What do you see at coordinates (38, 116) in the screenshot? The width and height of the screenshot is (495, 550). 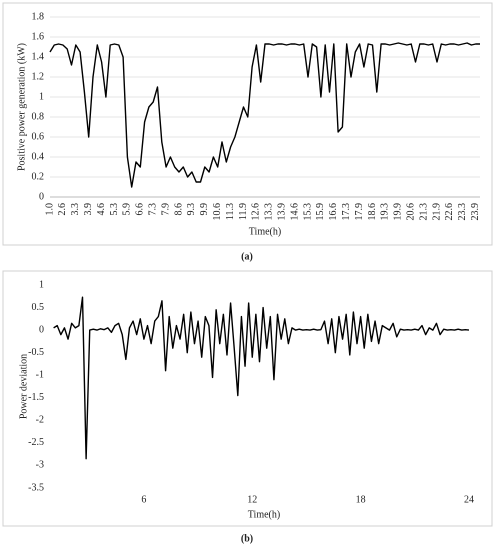 I see `y-tick-label: 0.8` at bounding box center [38, 116].